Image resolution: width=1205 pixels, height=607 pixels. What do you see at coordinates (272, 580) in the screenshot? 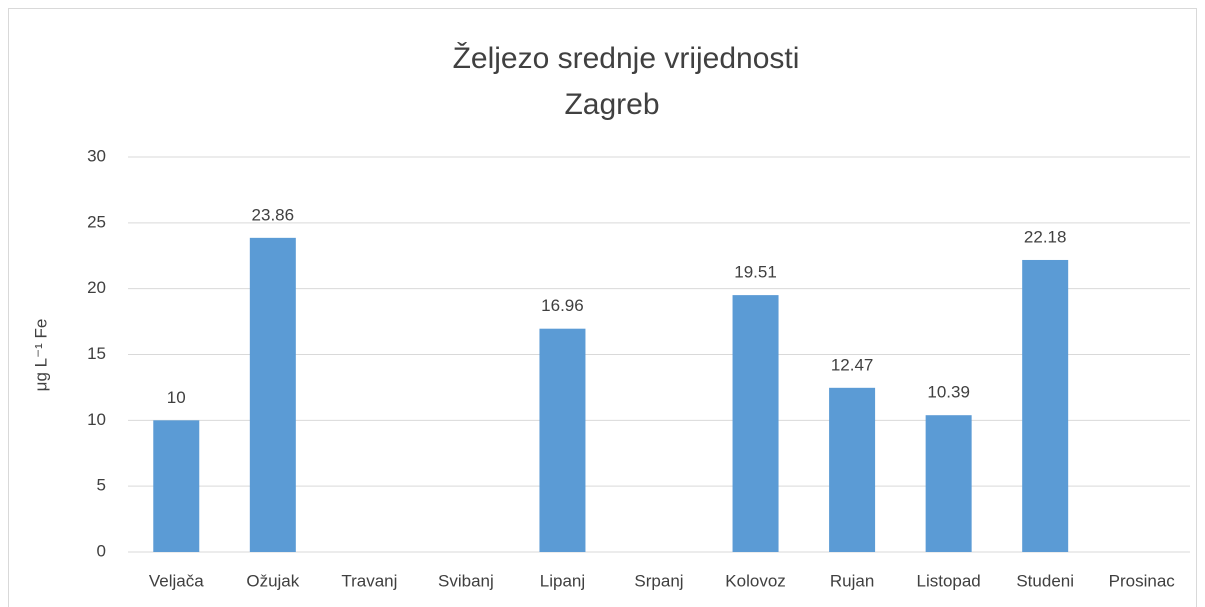
I see `x-tick-label: Ožujak` at bounding box center [272, 580].